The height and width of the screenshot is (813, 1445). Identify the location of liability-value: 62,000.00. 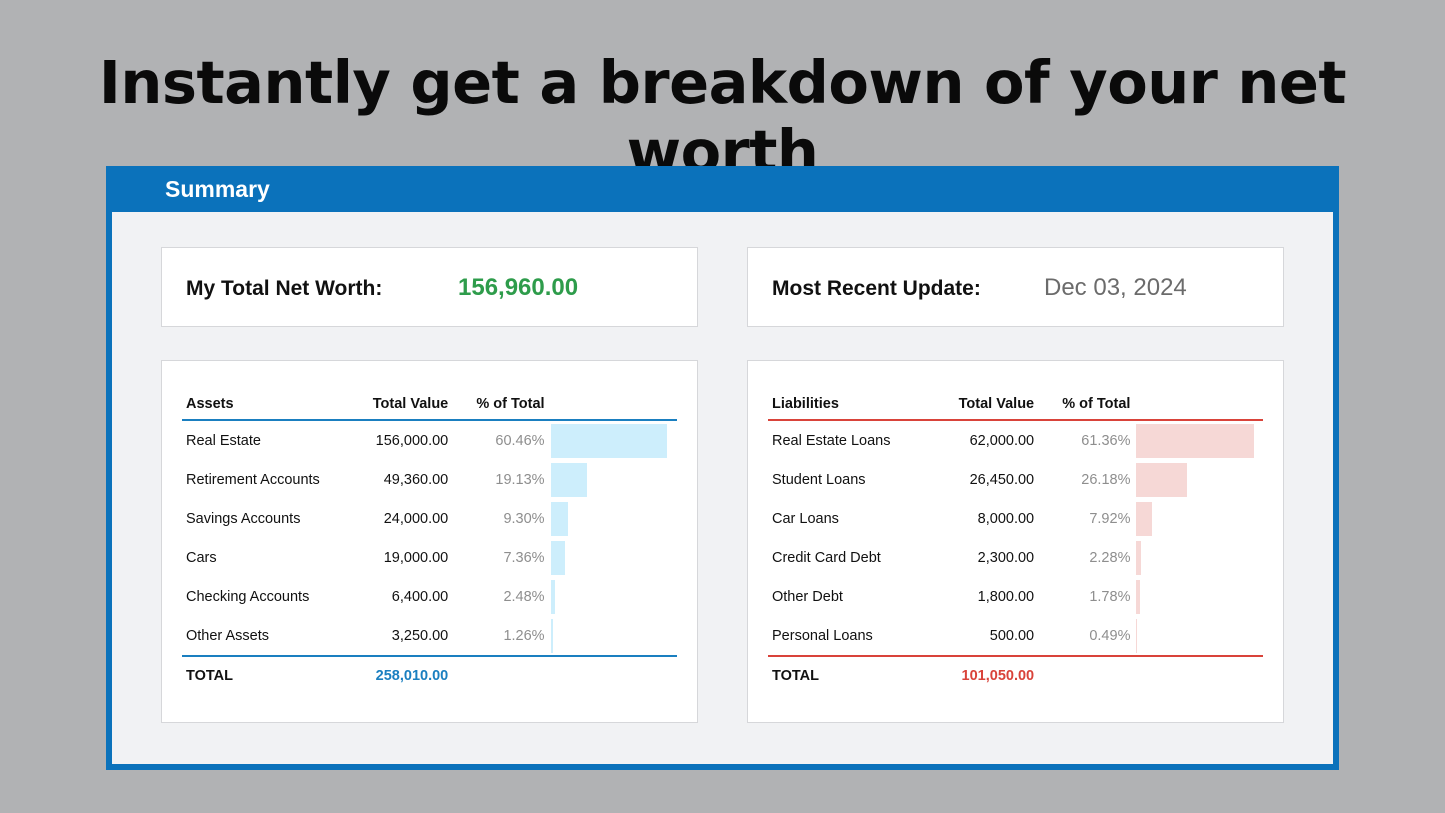
(1002, 440).